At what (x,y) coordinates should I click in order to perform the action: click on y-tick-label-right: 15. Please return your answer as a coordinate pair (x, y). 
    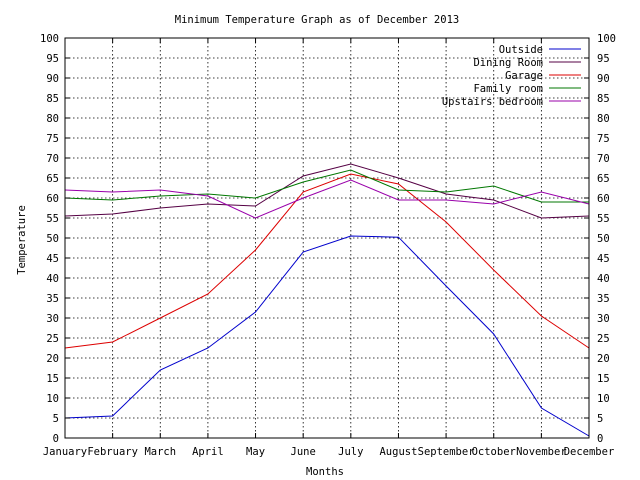
    Looking at the image, I should click on (603, 379).